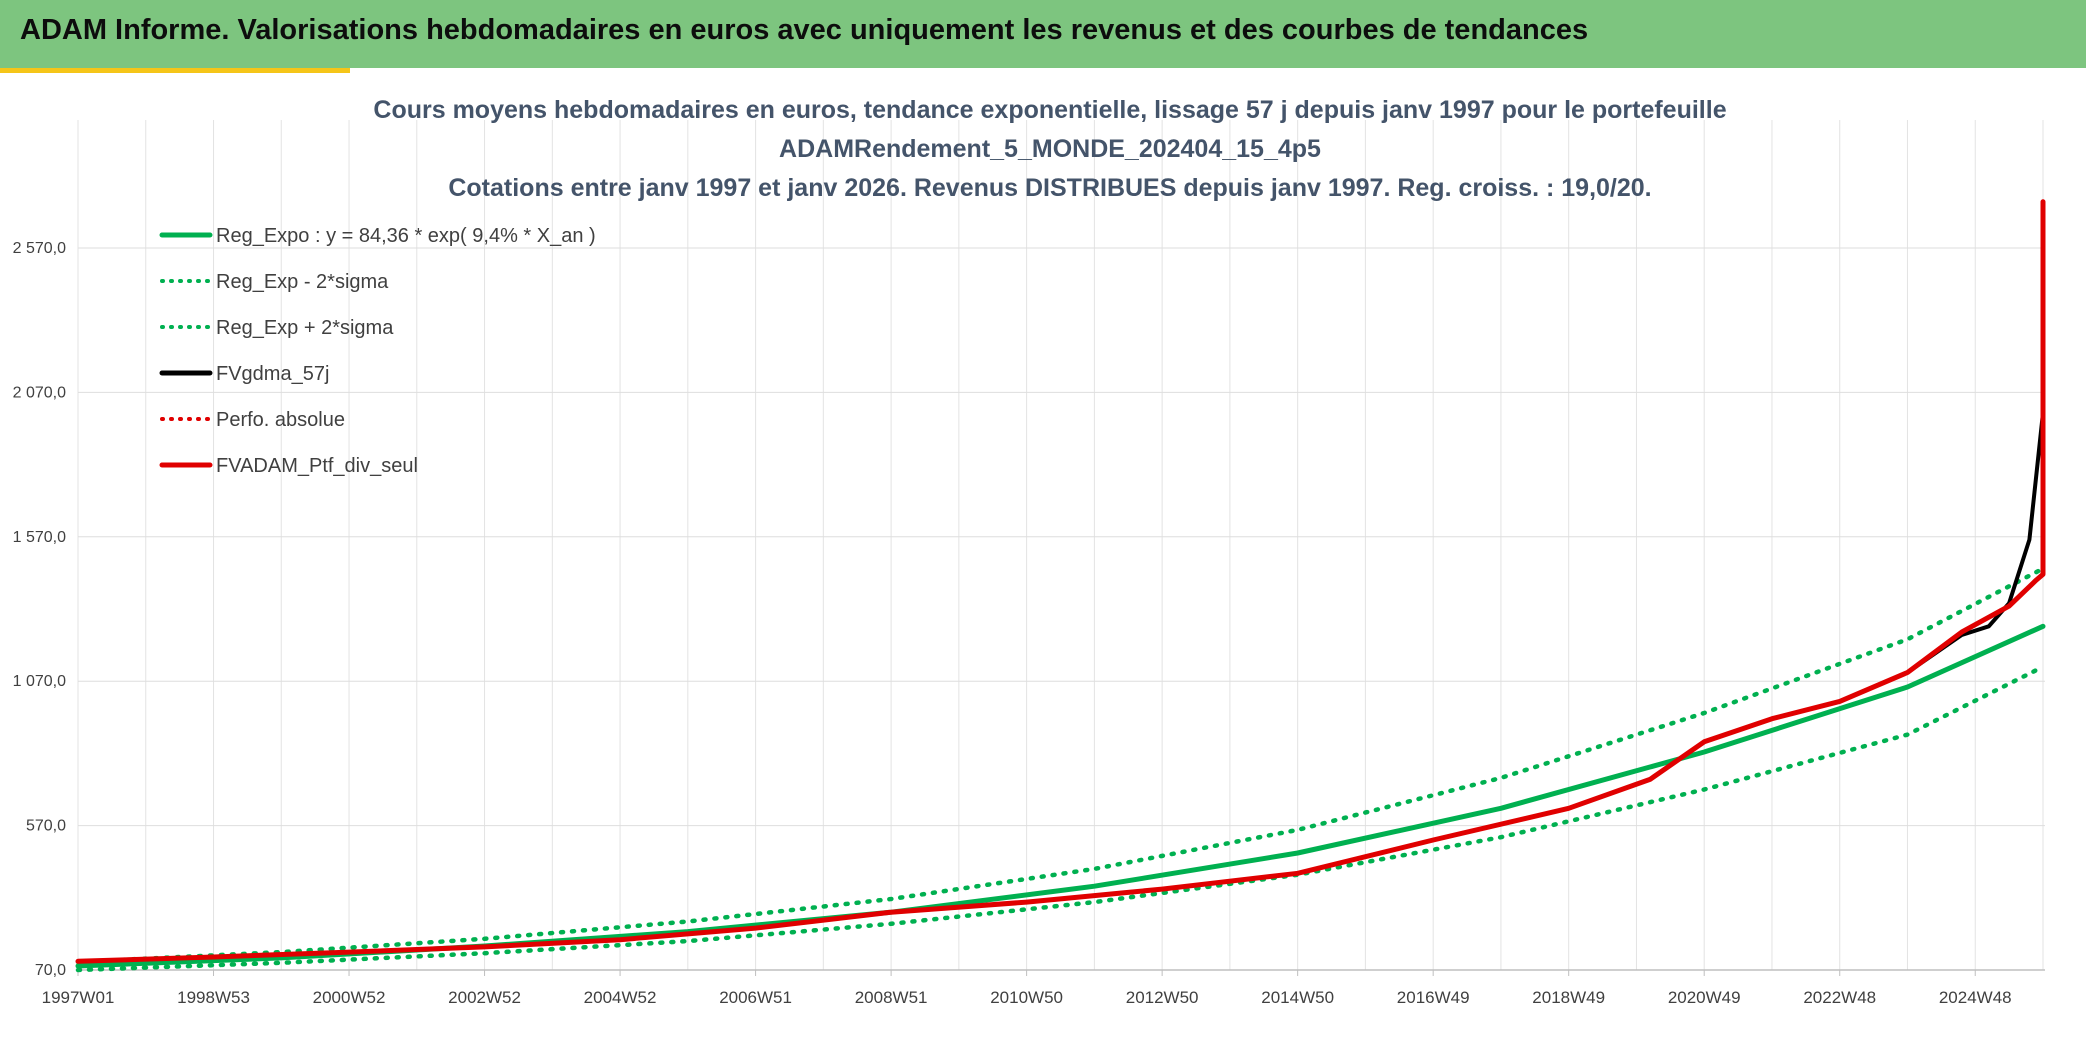  I want to click on y-tick-label: 70,0, so click(50, 970).